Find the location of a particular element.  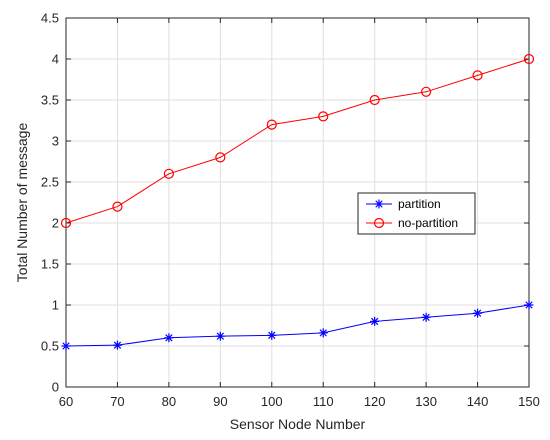

y-tick-label: 3.5 is located at coordinates (50, 100).